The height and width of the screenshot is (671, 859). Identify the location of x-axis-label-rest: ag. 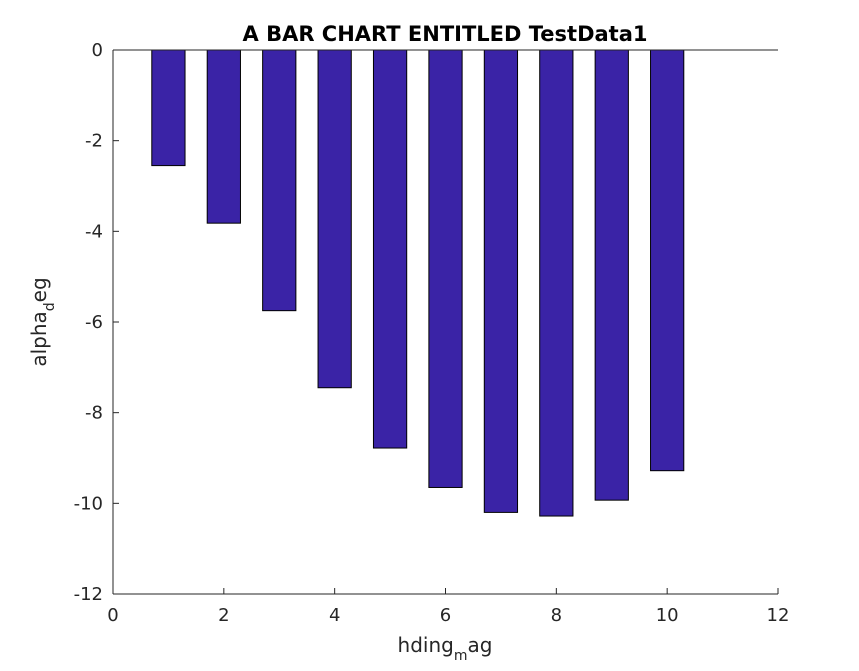
(480, 645).